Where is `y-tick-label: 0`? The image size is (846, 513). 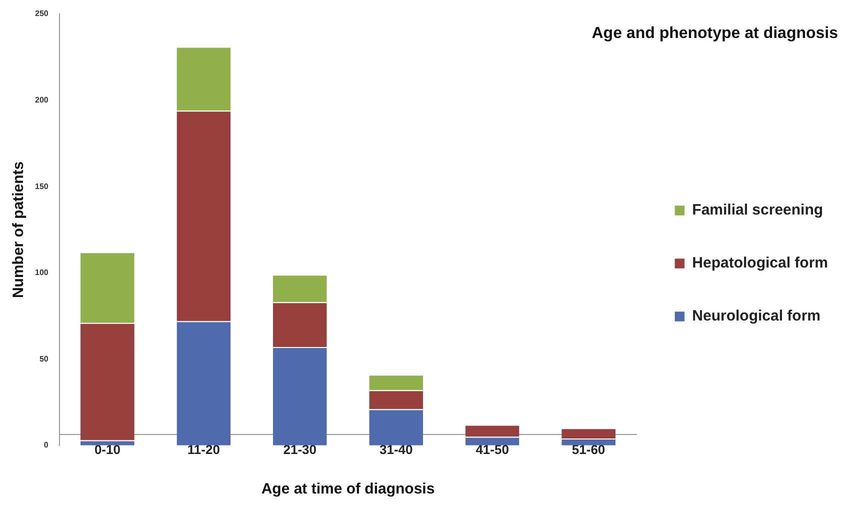 y-tick-label: 0 is located at coordinates (46, 445).